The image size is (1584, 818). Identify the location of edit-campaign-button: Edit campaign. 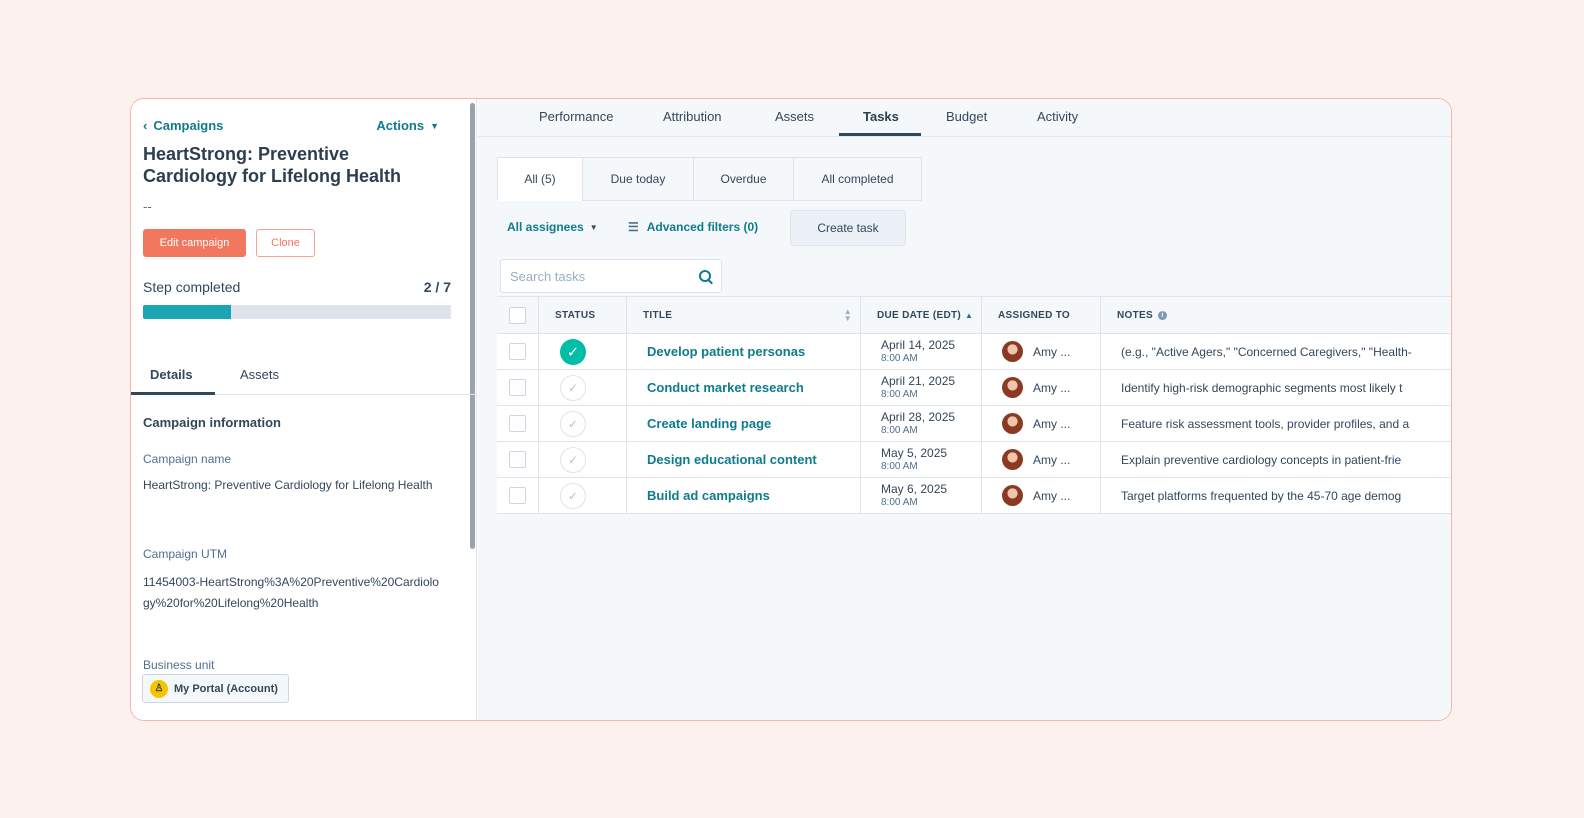
(194, 243).